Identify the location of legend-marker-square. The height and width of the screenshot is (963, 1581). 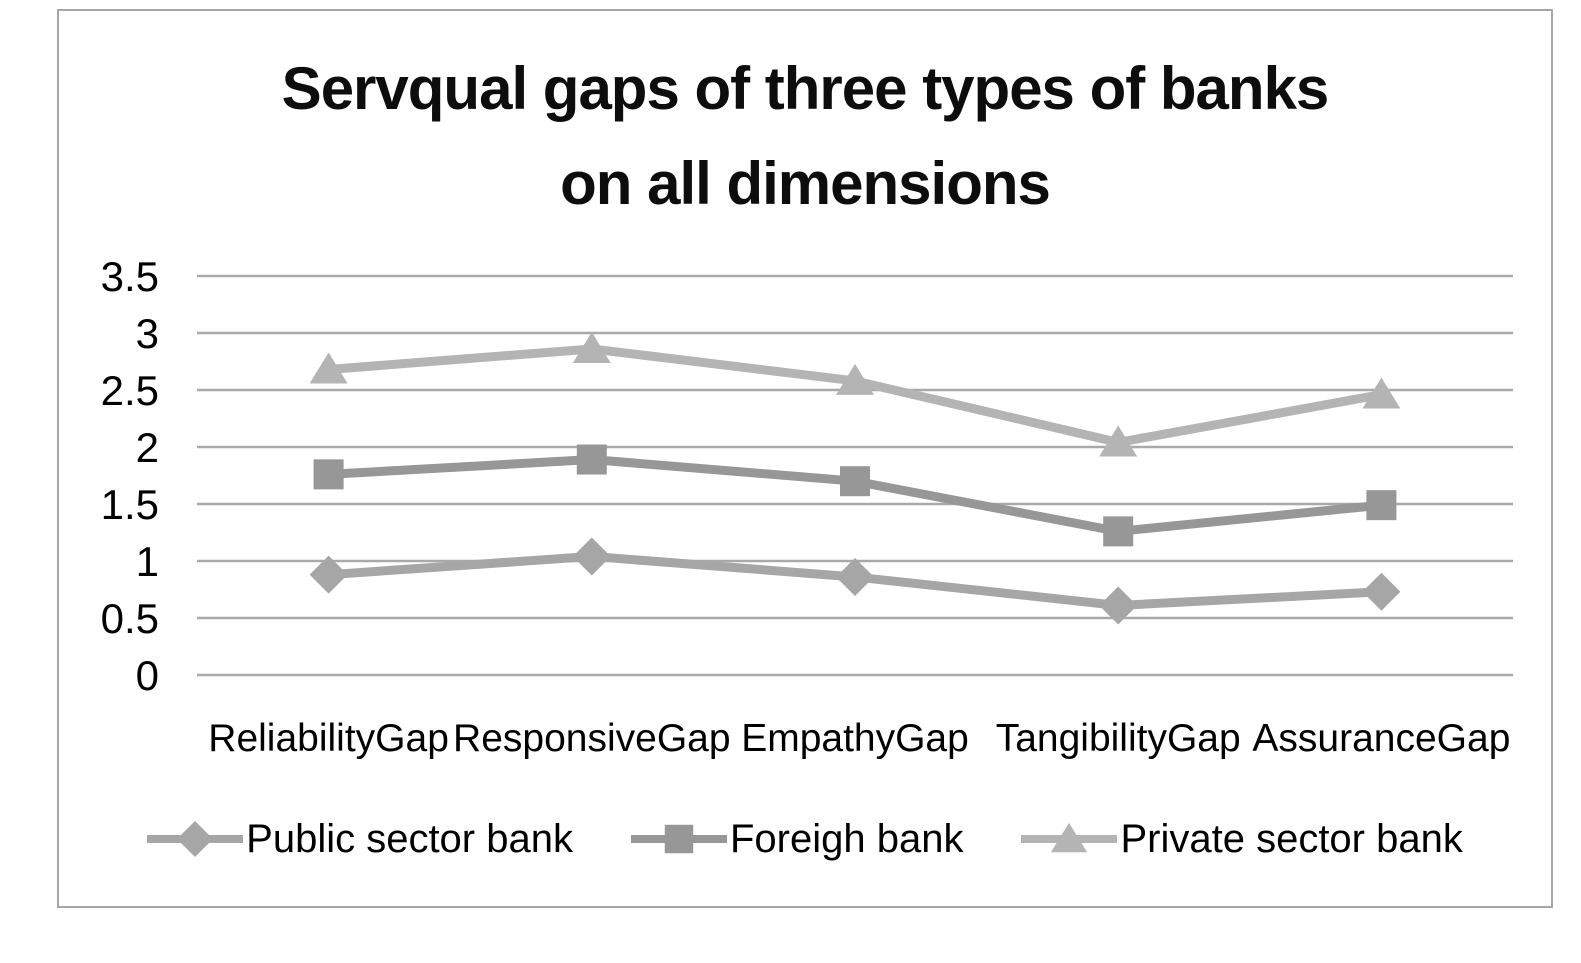
(679, 839).